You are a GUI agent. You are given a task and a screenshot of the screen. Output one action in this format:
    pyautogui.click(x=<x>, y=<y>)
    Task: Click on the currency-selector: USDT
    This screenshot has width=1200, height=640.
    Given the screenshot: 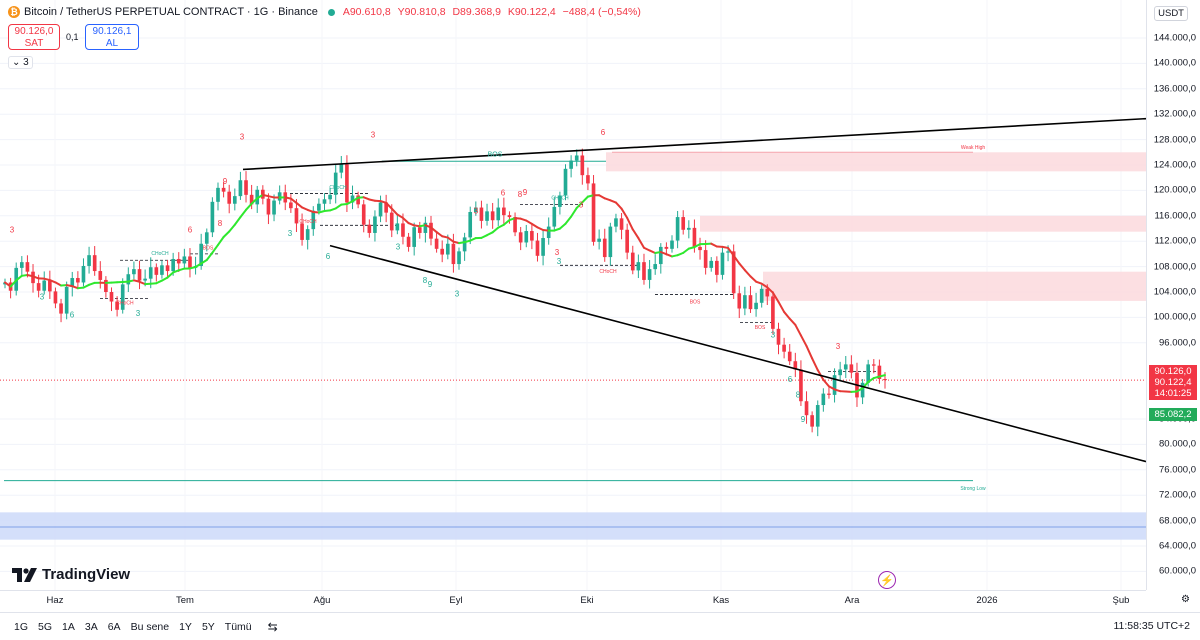 What is the action you would take?
    pyautogui.click(x=1171, y=13)
    